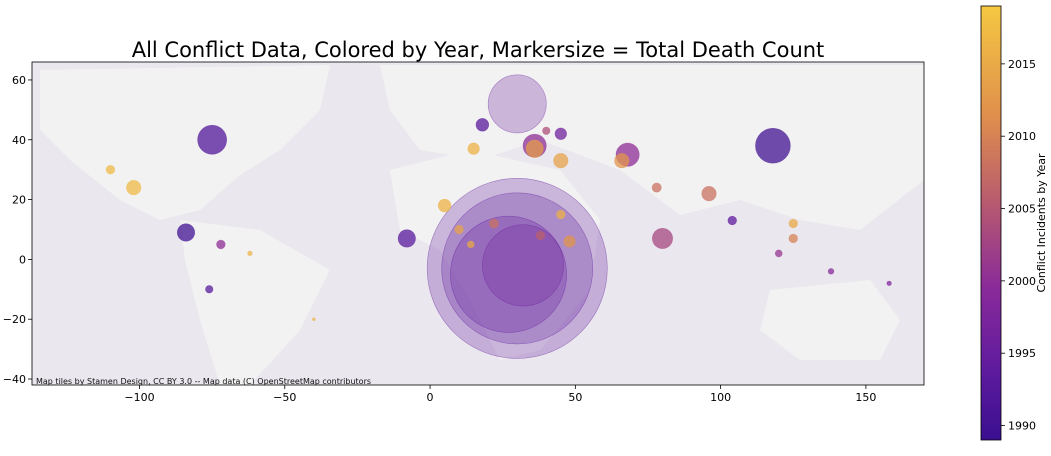 This screenshot has height=456, width=1051. I want to click on x-tick-label: 50, so click(575, 397).